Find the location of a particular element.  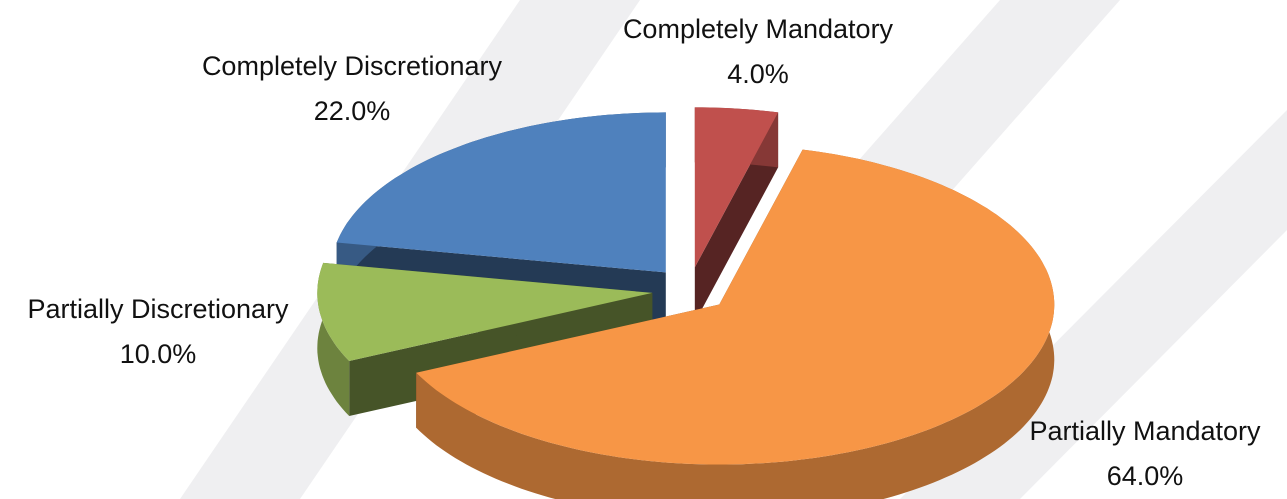

value-label: 64.0% is located at coordinates (1145, 476).